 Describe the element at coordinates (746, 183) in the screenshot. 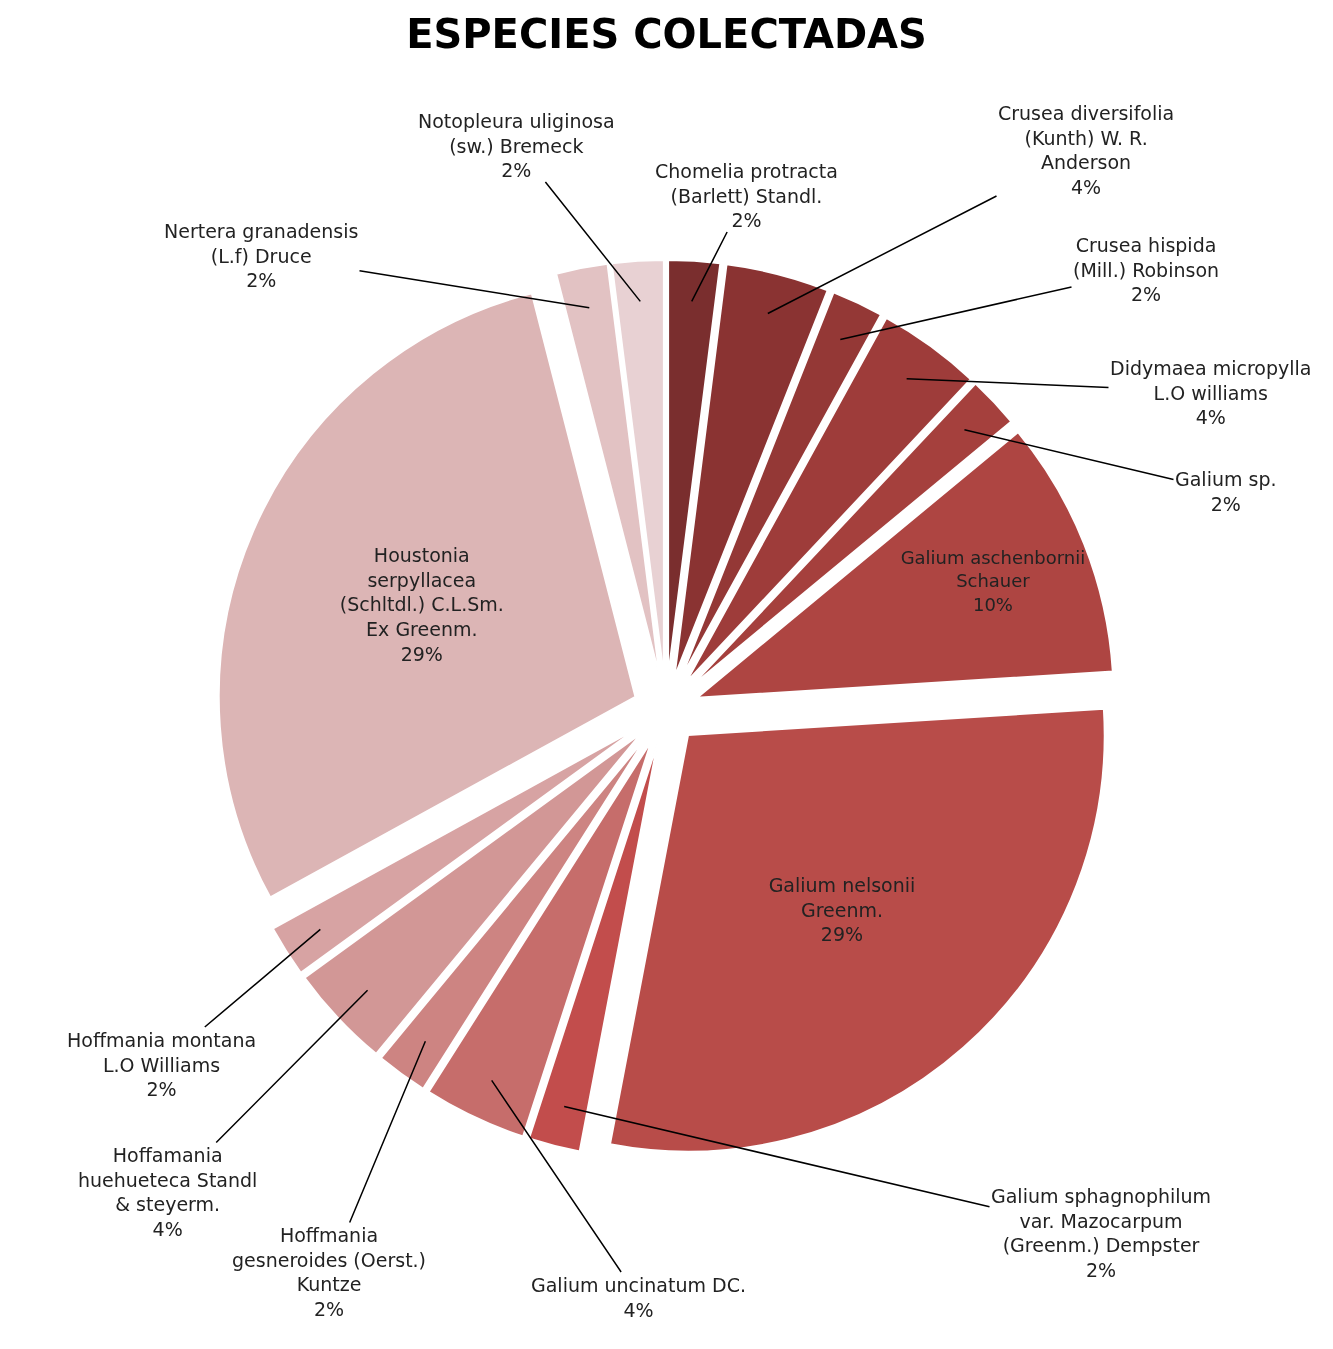

I see `slice-label: Chomelia protracta (Barlett) Standl.` at that location.